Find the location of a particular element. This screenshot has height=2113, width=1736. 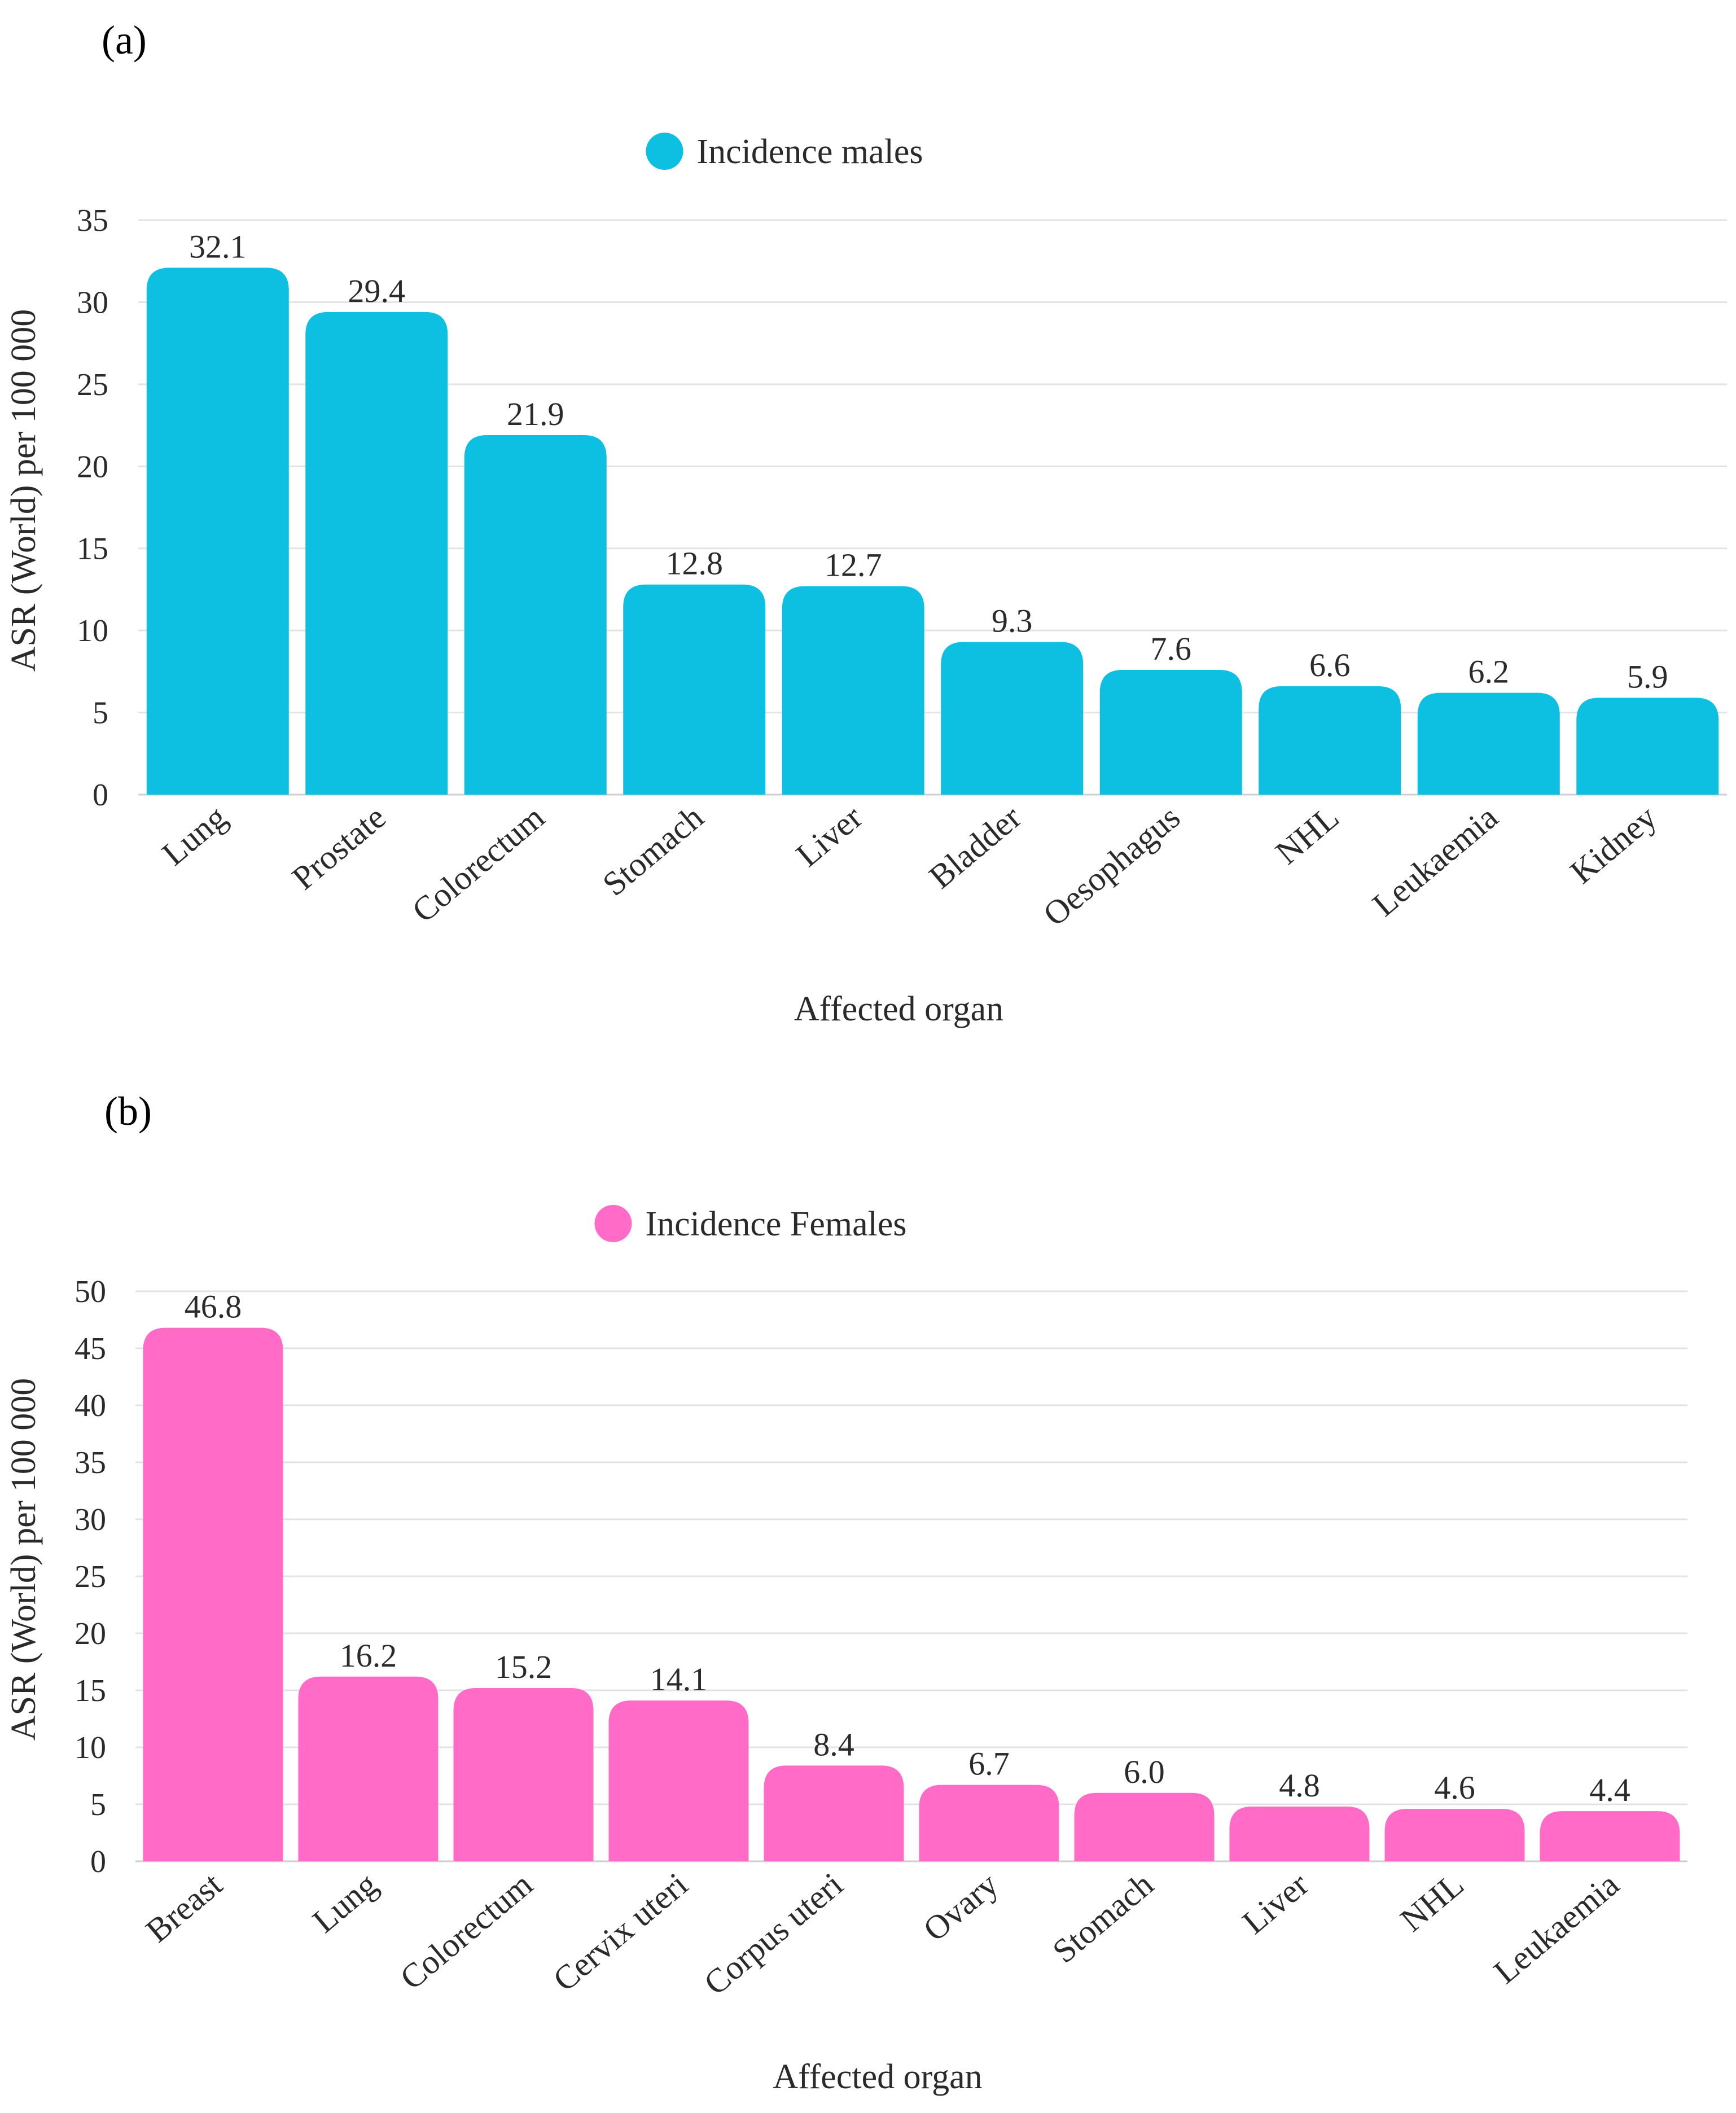

data-label: 9.3 is located at coordinates (1012, 621).